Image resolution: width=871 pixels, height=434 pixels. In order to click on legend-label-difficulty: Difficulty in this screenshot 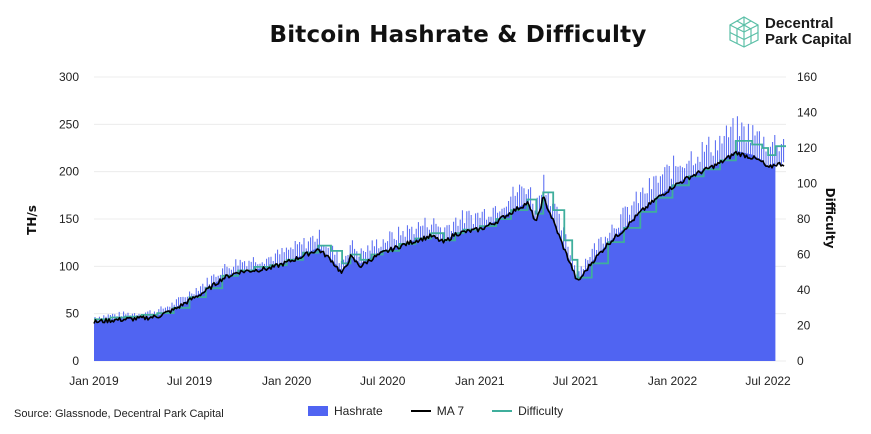, I will do `click(541, 411)`.